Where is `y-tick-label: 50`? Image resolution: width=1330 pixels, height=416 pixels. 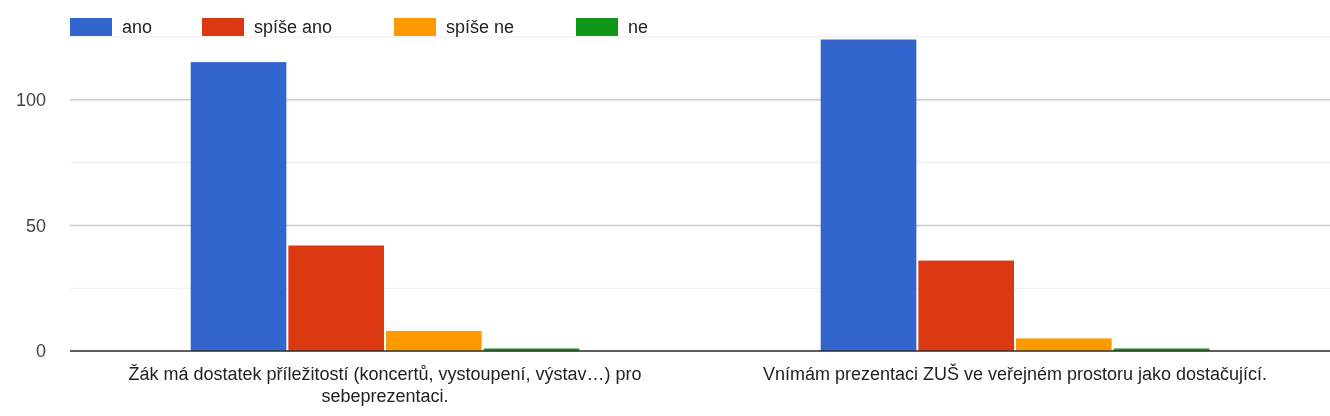 y-tick-label: 50 is located at coordinates (35, 225).